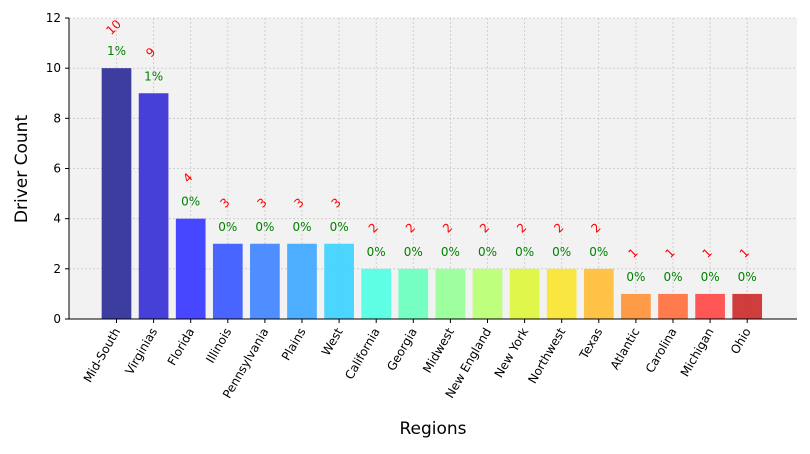 This screenshot has width=810, height=454. What do you see at coordinates (362, 354) in the screenshot?
I see `x-tick-label: California` at bounding box center [362, 354].